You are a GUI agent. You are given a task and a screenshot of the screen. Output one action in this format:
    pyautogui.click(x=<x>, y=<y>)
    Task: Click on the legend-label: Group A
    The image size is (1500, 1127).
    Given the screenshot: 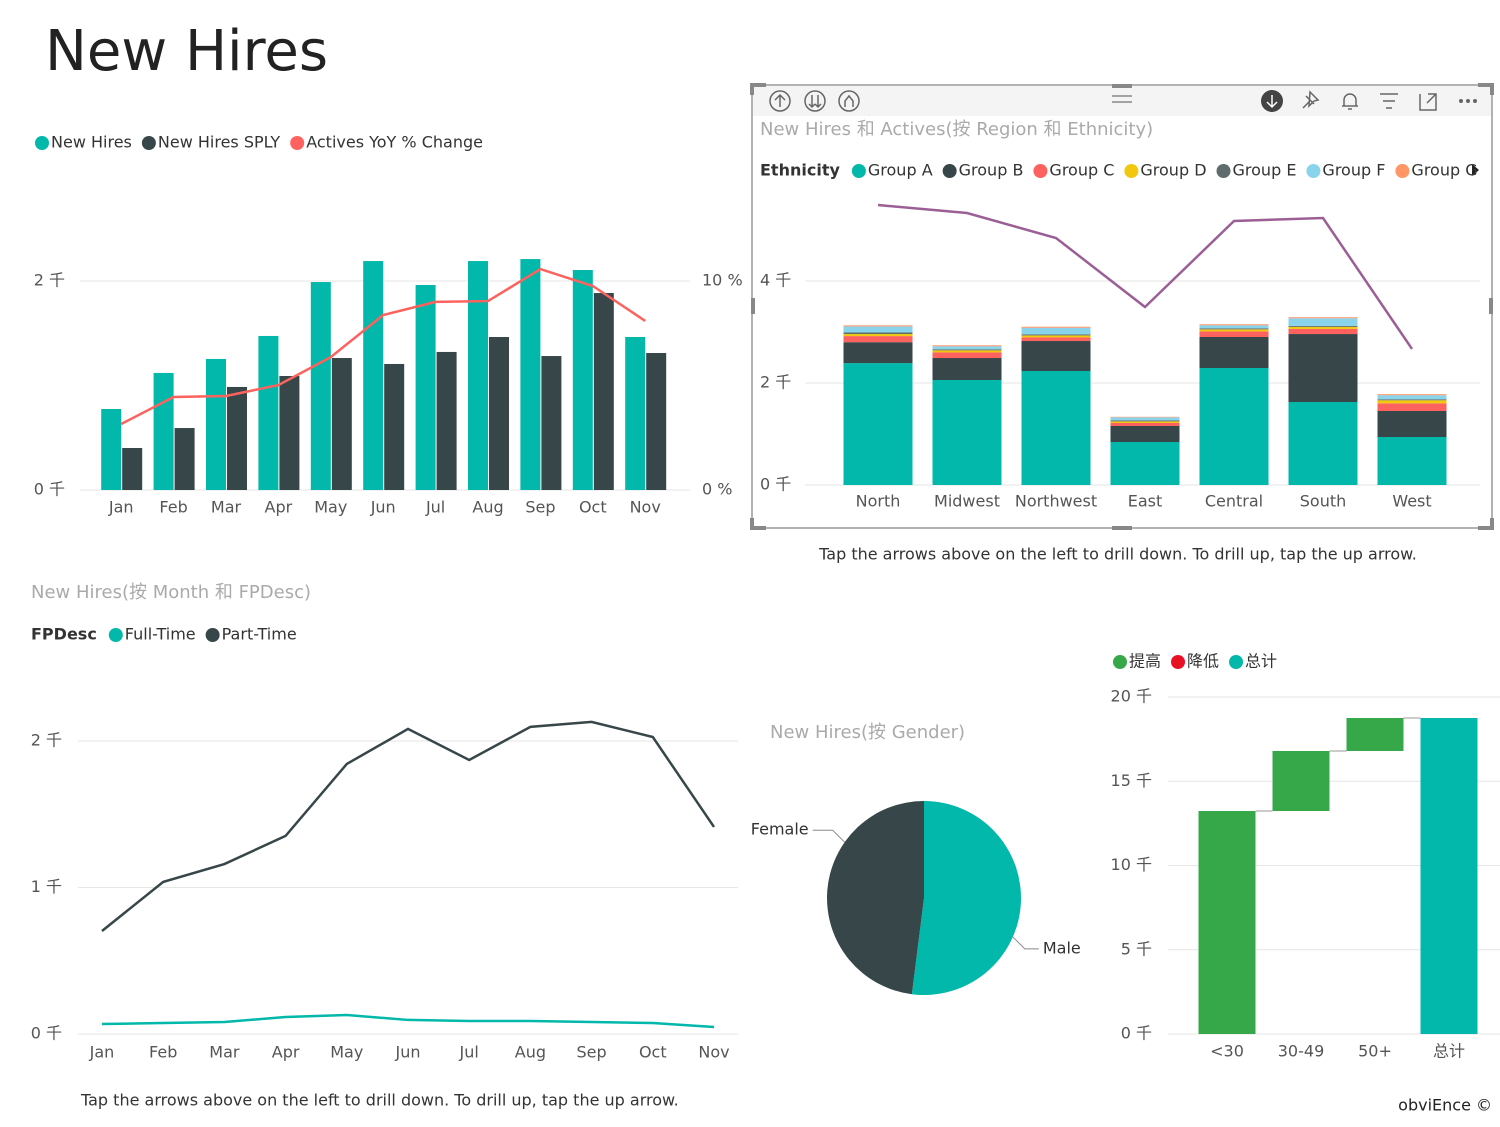 What is the action you would take?
    pyautogui.click(x=900, y=170)
    